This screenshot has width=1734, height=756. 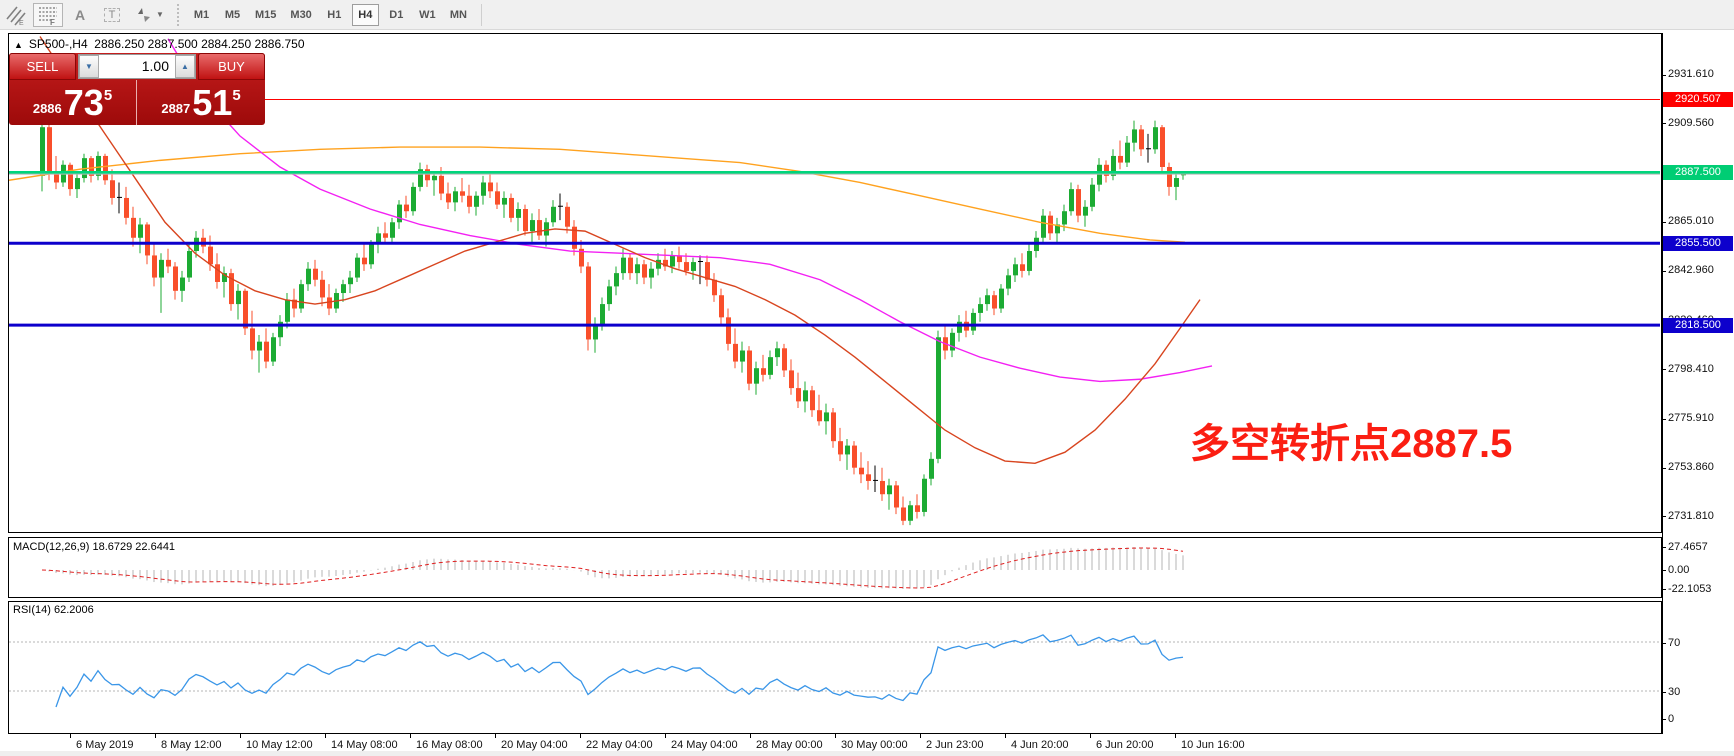 I want to click on timeframe-button-m15: M15, so click(x=266, y=14).